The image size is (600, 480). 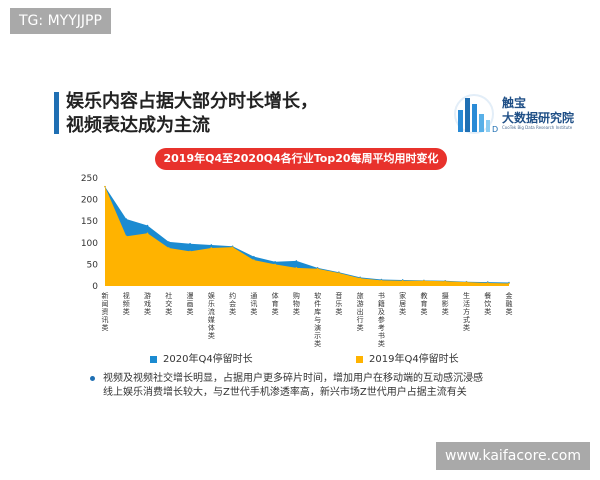 I want to click on area-series-2019-q4, so click(x=307, y=236).